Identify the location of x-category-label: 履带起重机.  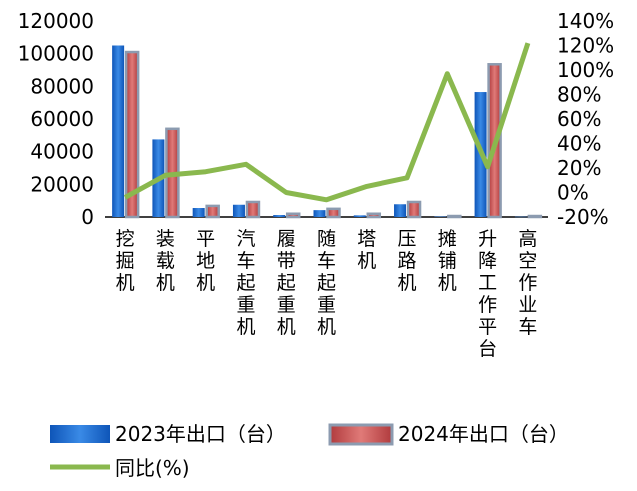
(286, 283).